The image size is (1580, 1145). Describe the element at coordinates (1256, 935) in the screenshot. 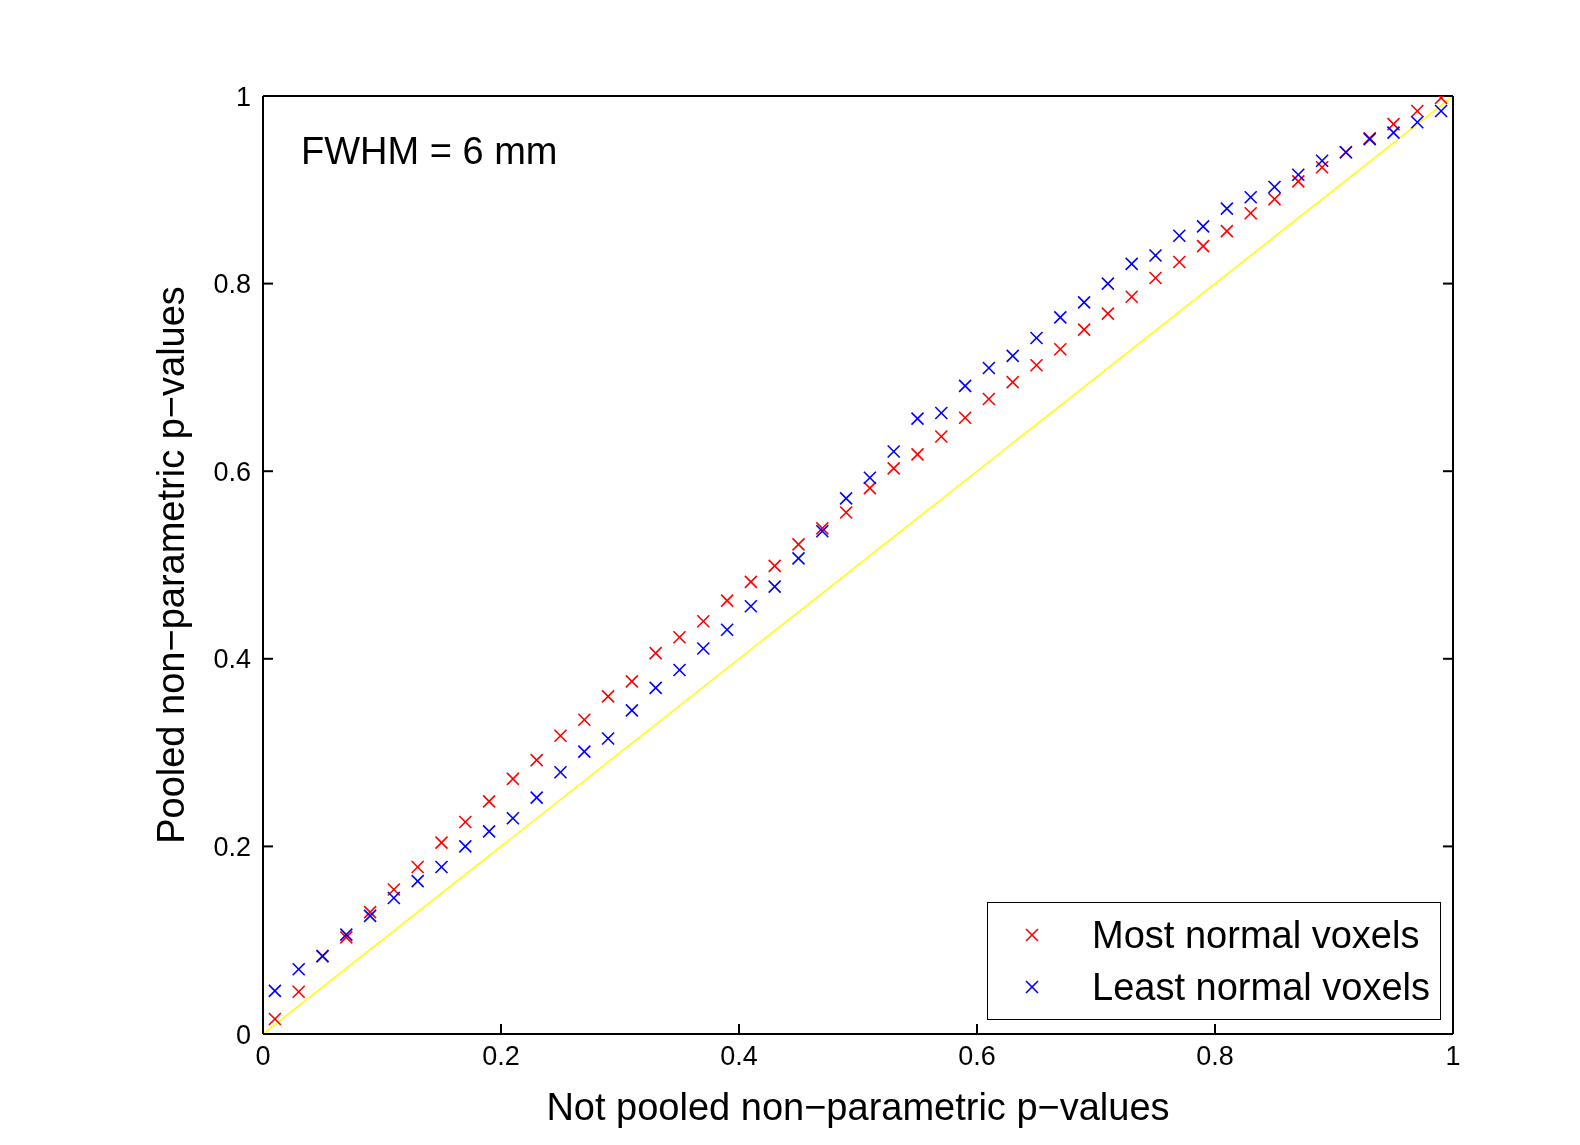

I see `legend-label: Most normal voxels` at that location.